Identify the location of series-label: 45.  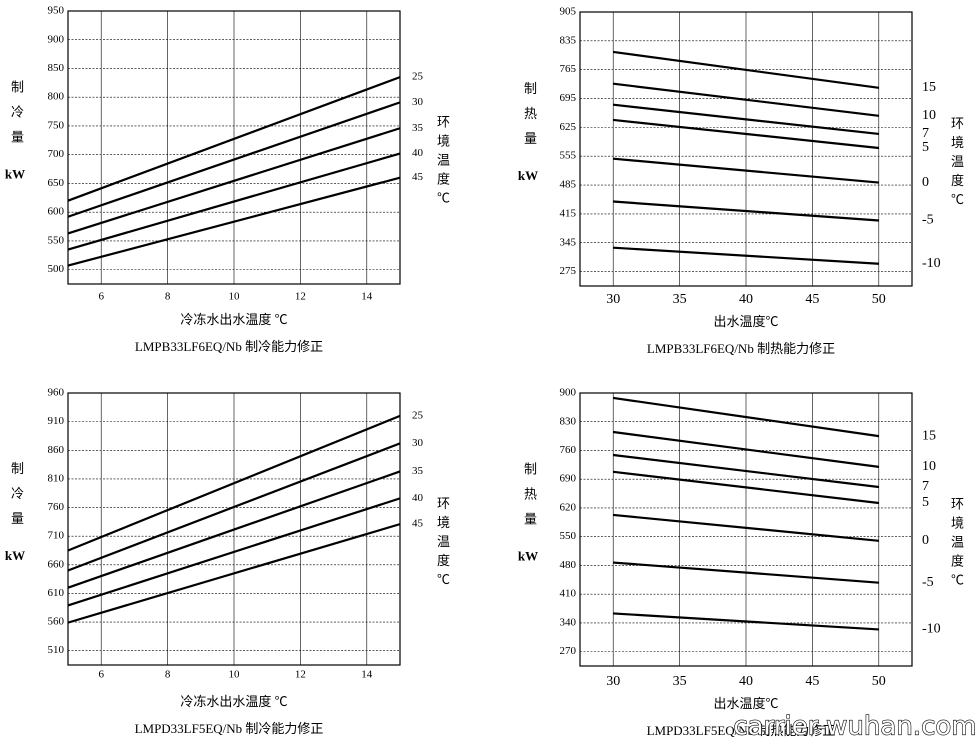
(418, 177).